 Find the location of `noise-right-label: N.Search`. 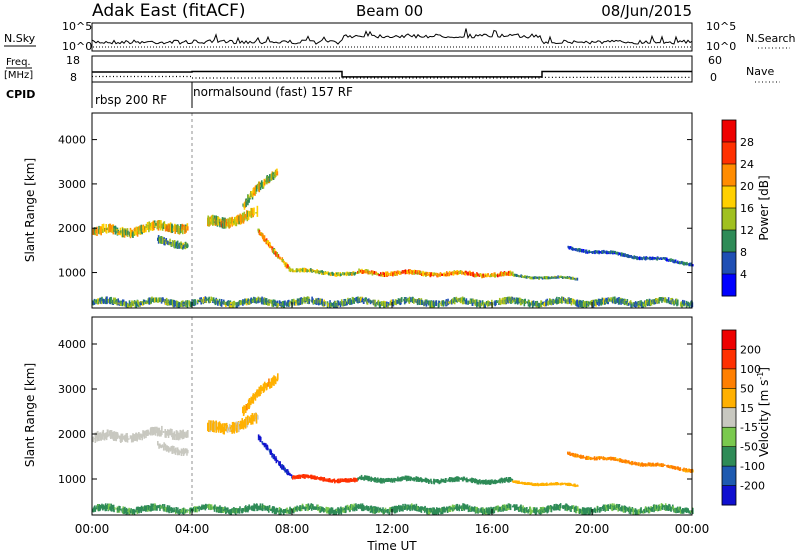

noise-right-label: N.Search is located at coordinates (771, 38).